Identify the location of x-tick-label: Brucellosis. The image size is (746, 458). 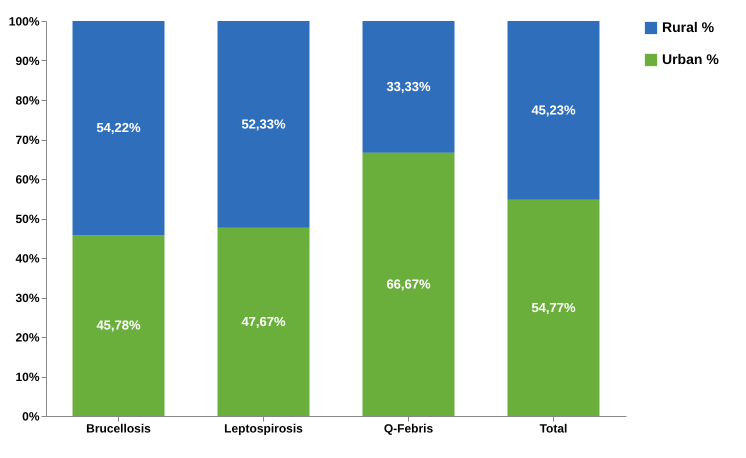
(119, 429).